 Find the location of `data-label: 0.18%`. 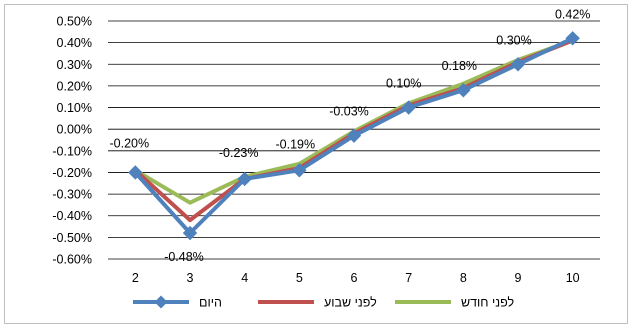

data-label: 0.18% is located at coordinates (459, 66).